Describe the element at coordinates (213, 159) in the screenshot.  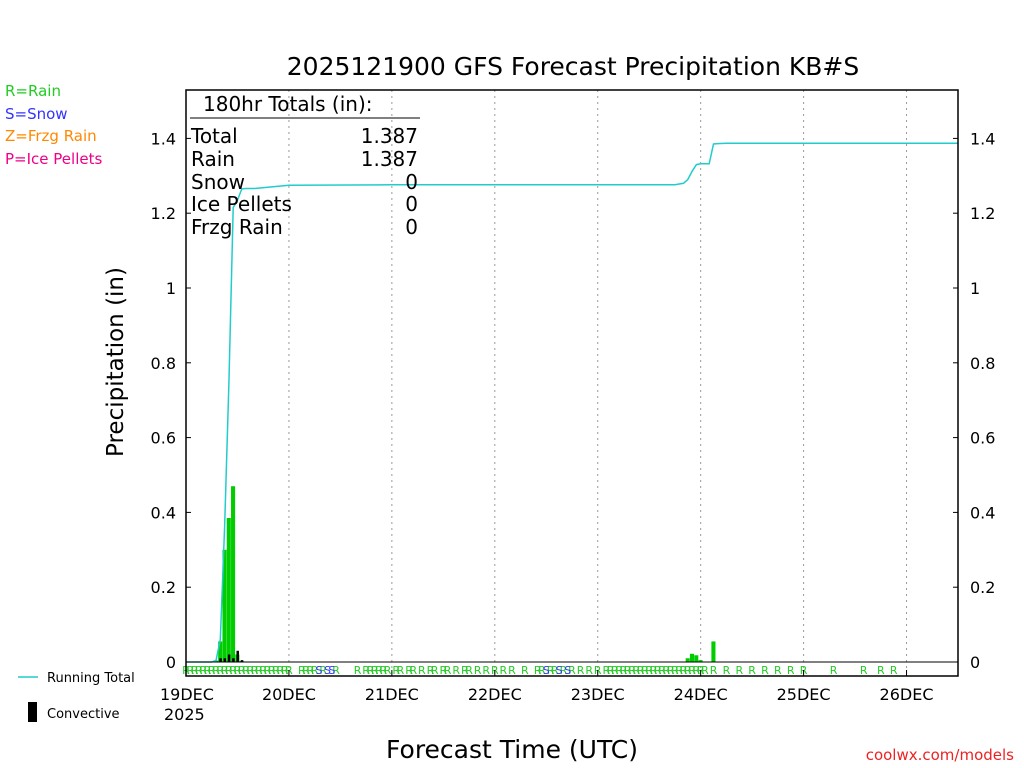
I see `totals-row-label-rain: Rain` at that location.